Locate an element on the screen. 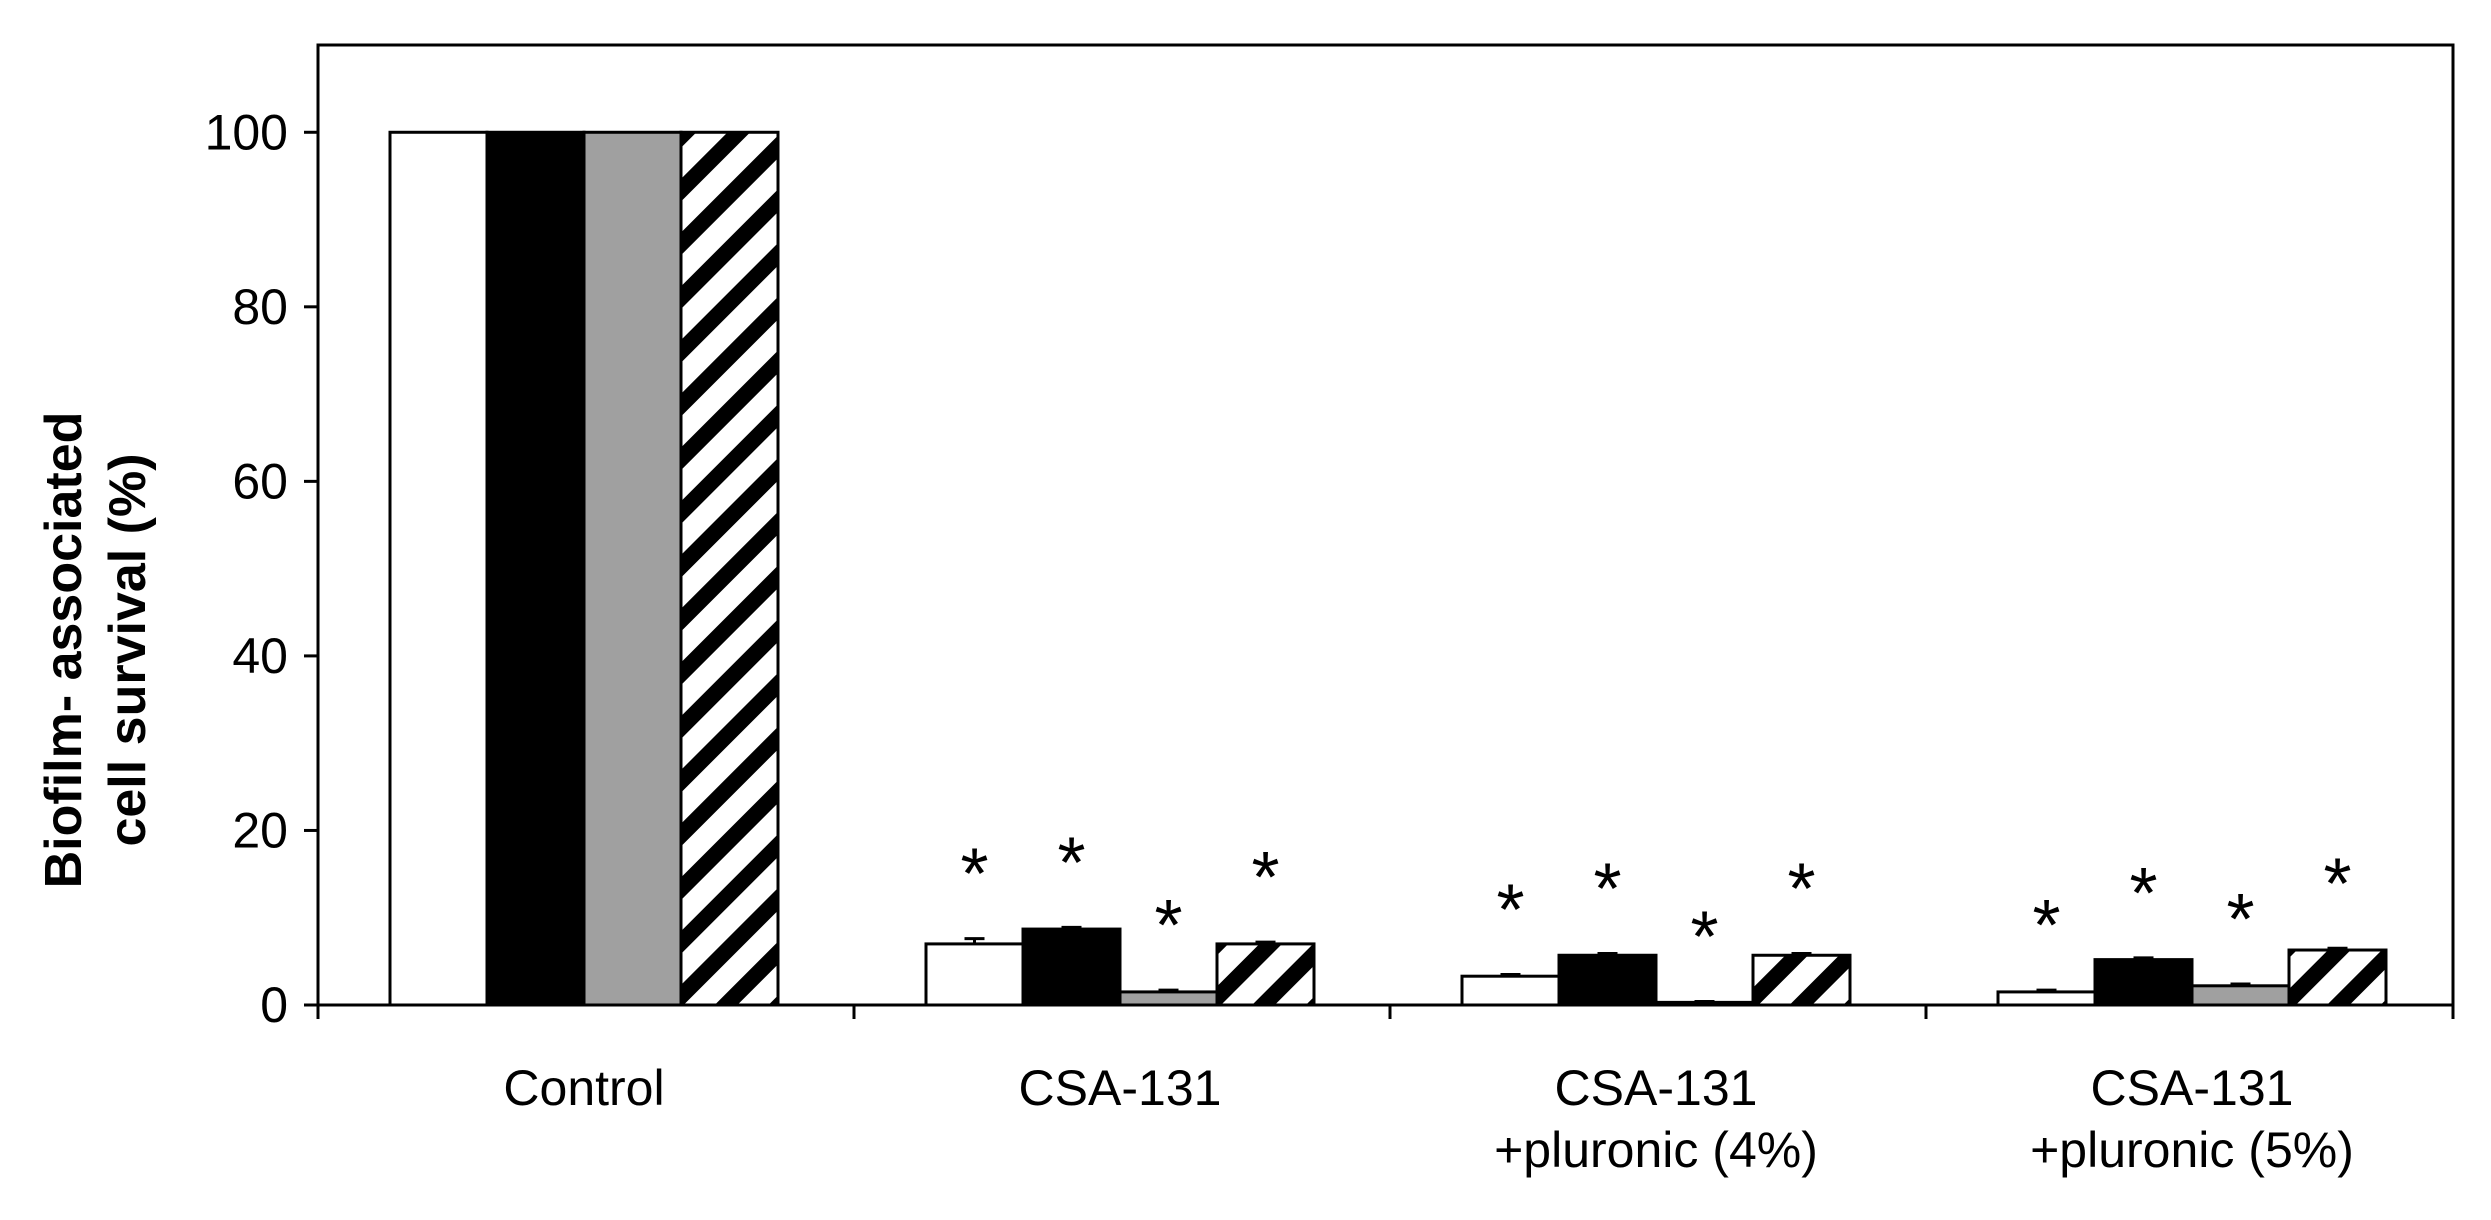 This screenshot has height=1220, width=2491. x-category-label-3-line-1: +pluronic (5%) is located at coordinates (2192, 1150).